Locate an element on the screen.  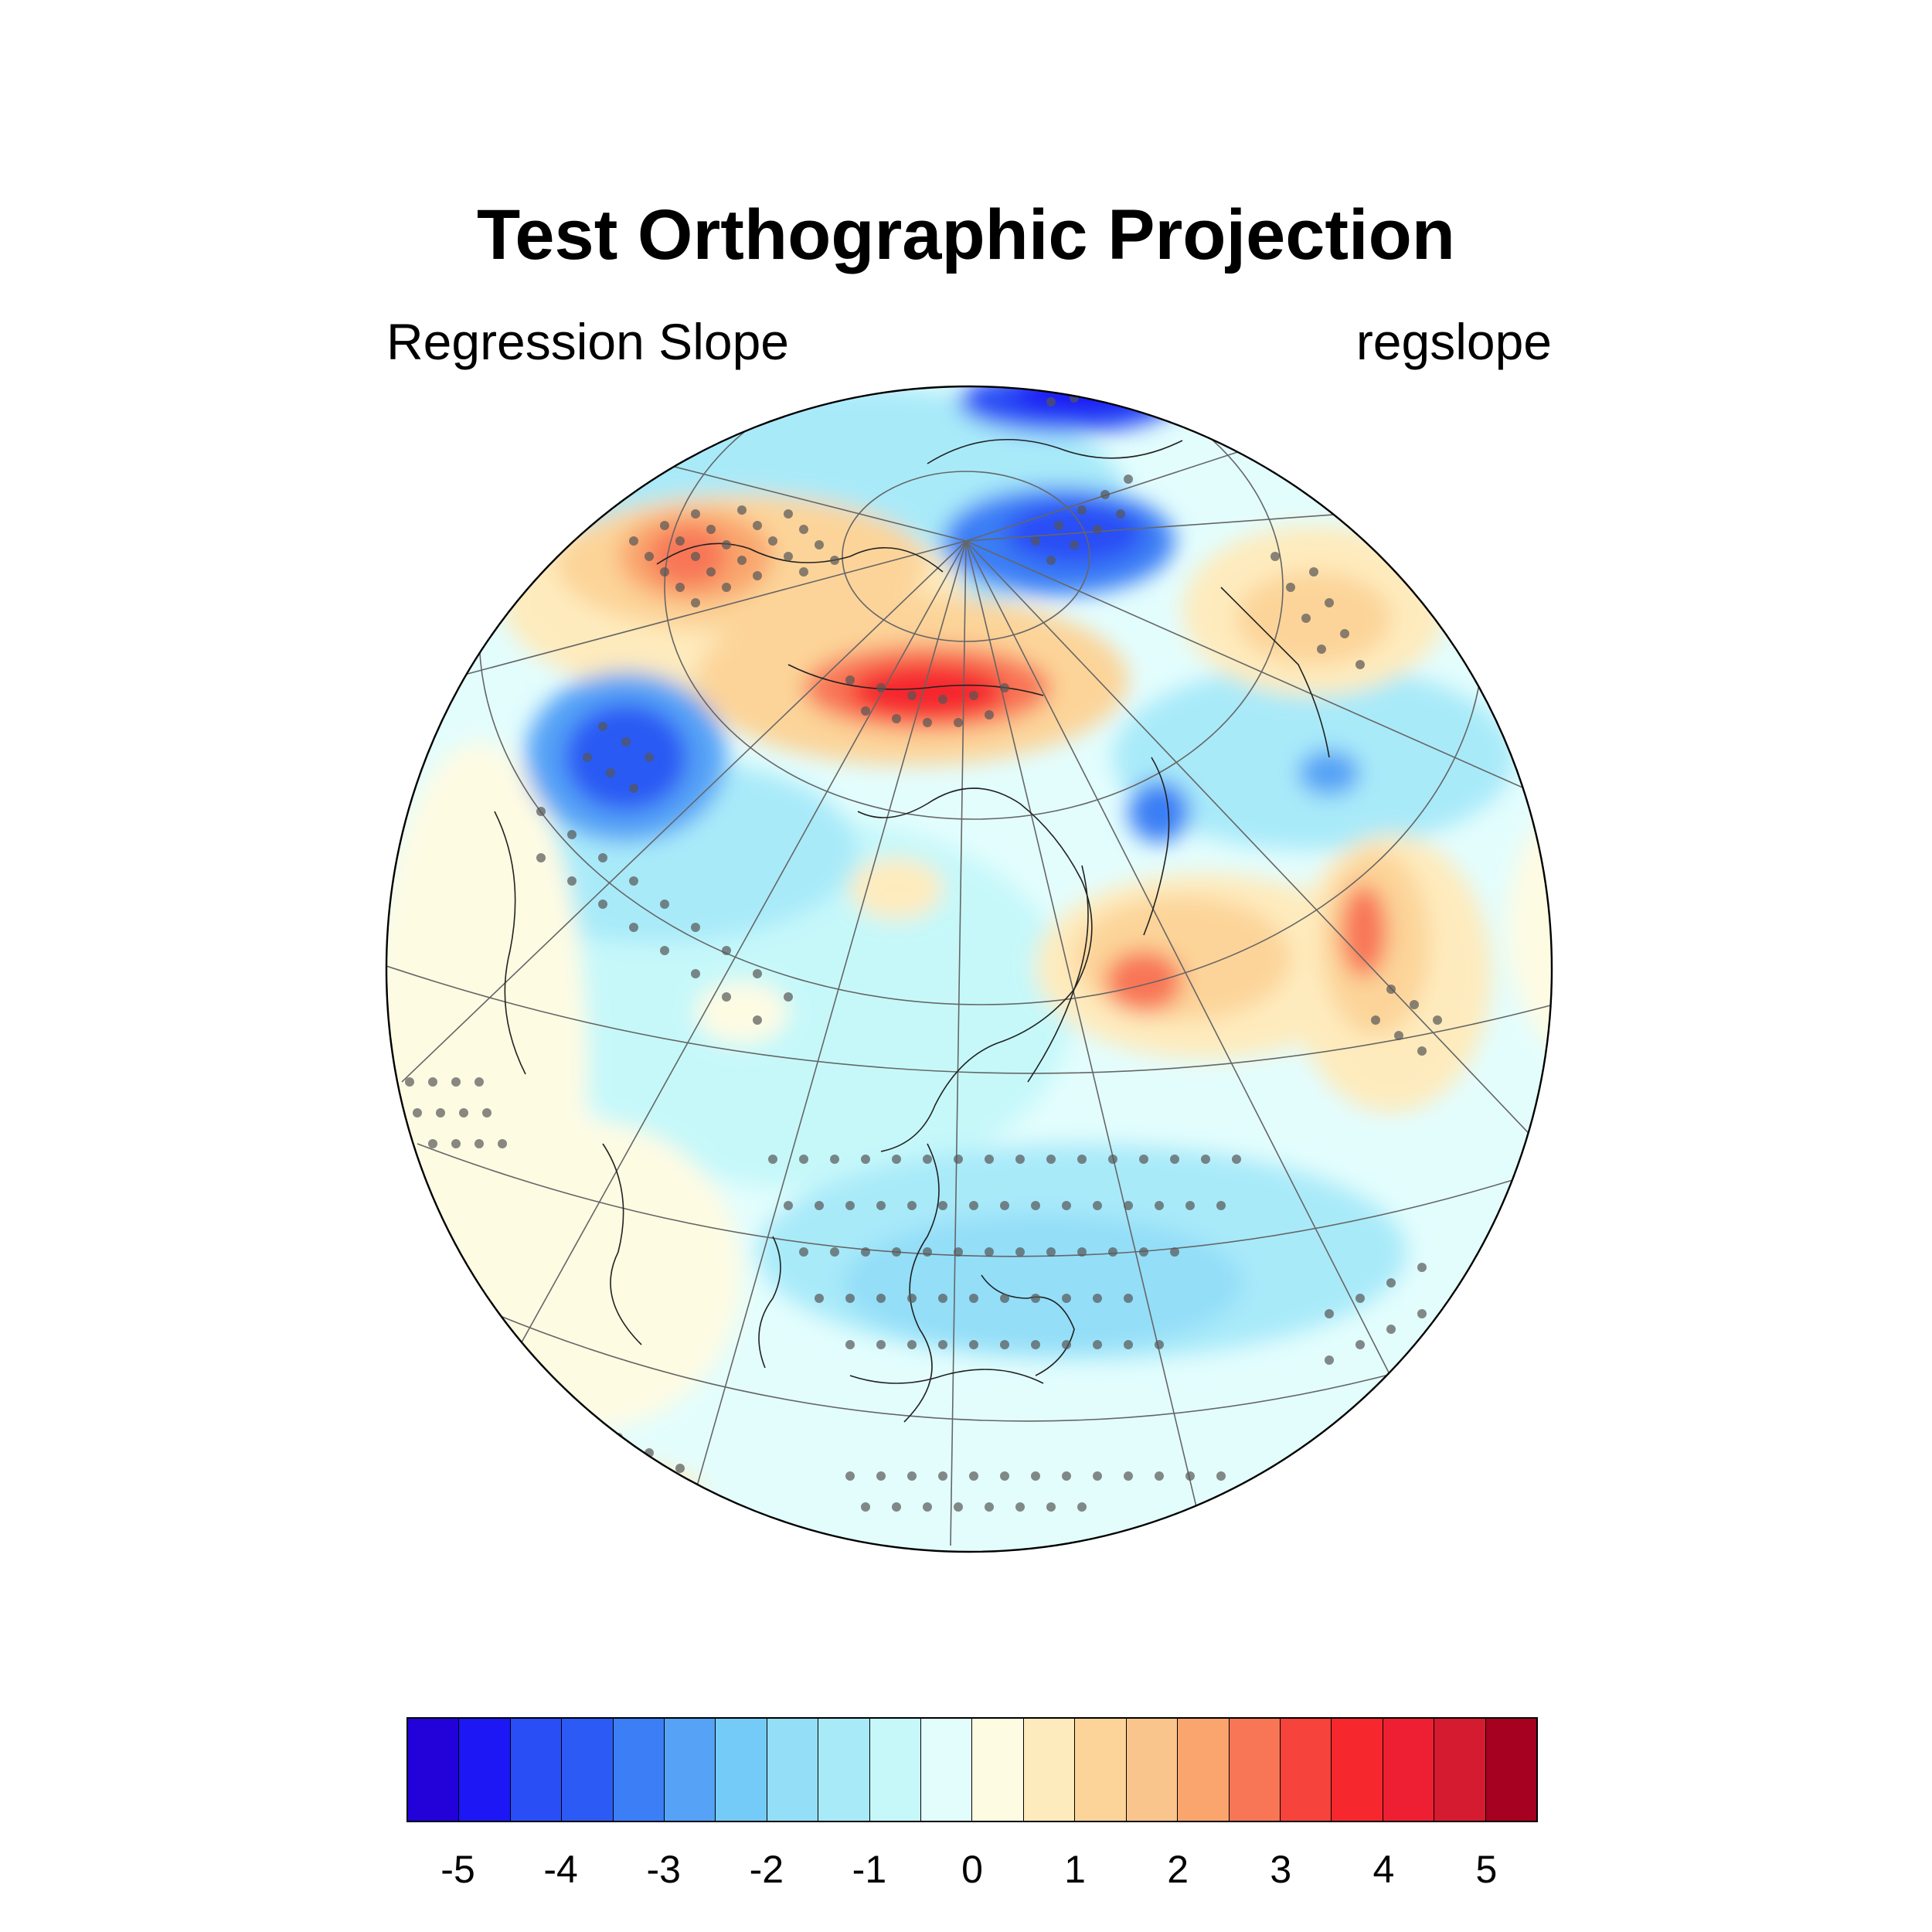
colorbar-tick-label: 2 is located at coordinates (1178, 1870).